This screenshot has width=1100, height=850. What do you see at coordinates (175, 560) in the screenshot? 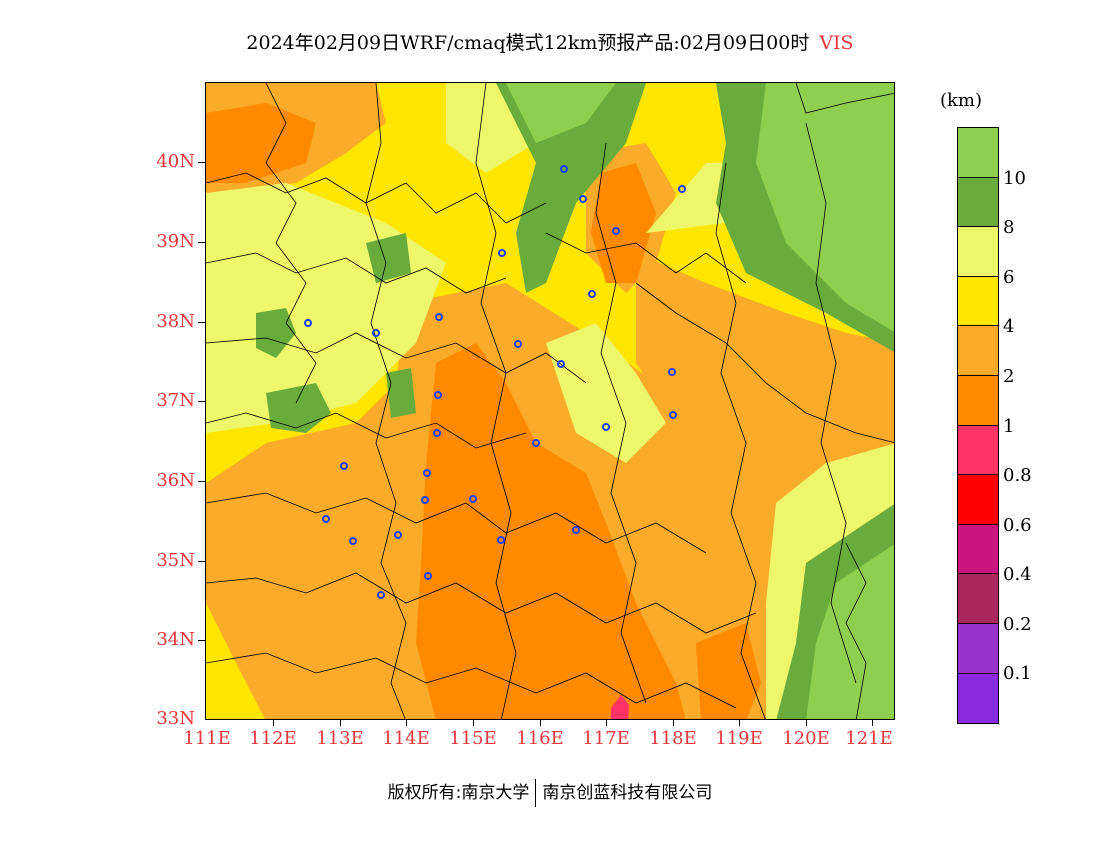
I see `lat-label-35: 35N` at bounding box center [175, 560].